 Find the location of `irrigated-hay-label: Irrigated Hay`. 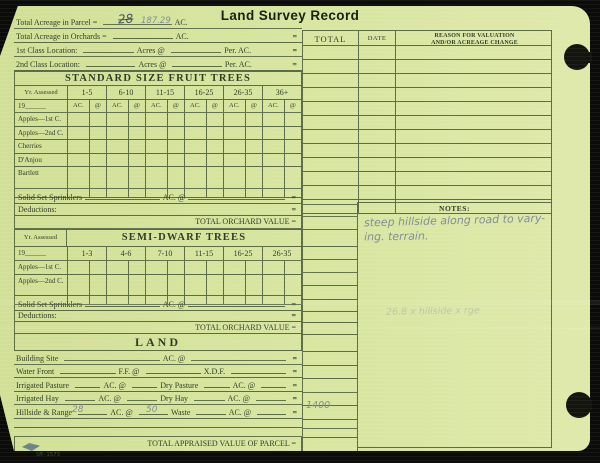

irrigated-hay-label: Irrigated Hay is located at coordinates (37, 398).